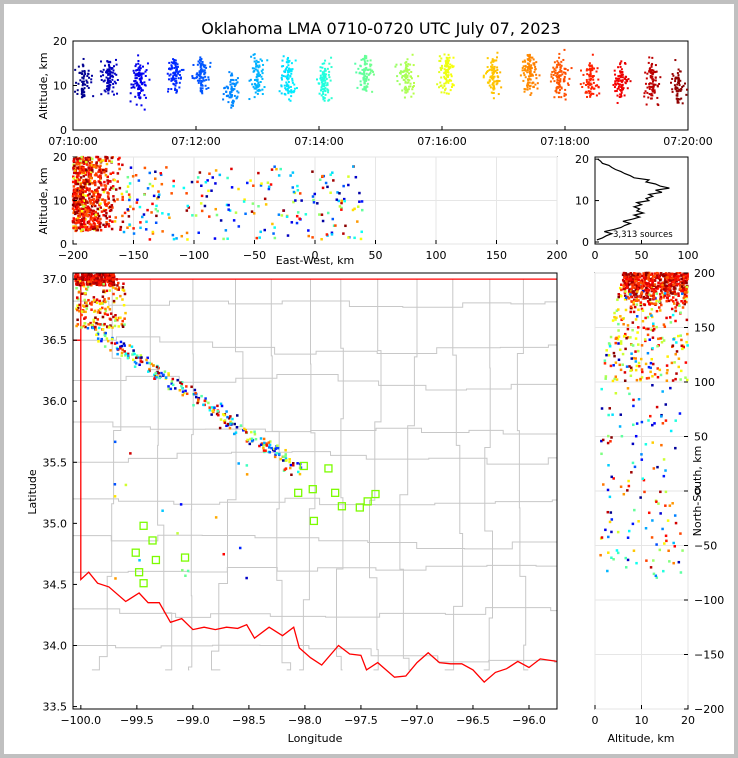  What do you see at coordinates (315, 612) in the screenshot?
I see `county-line` at bounding box center [315, 612].